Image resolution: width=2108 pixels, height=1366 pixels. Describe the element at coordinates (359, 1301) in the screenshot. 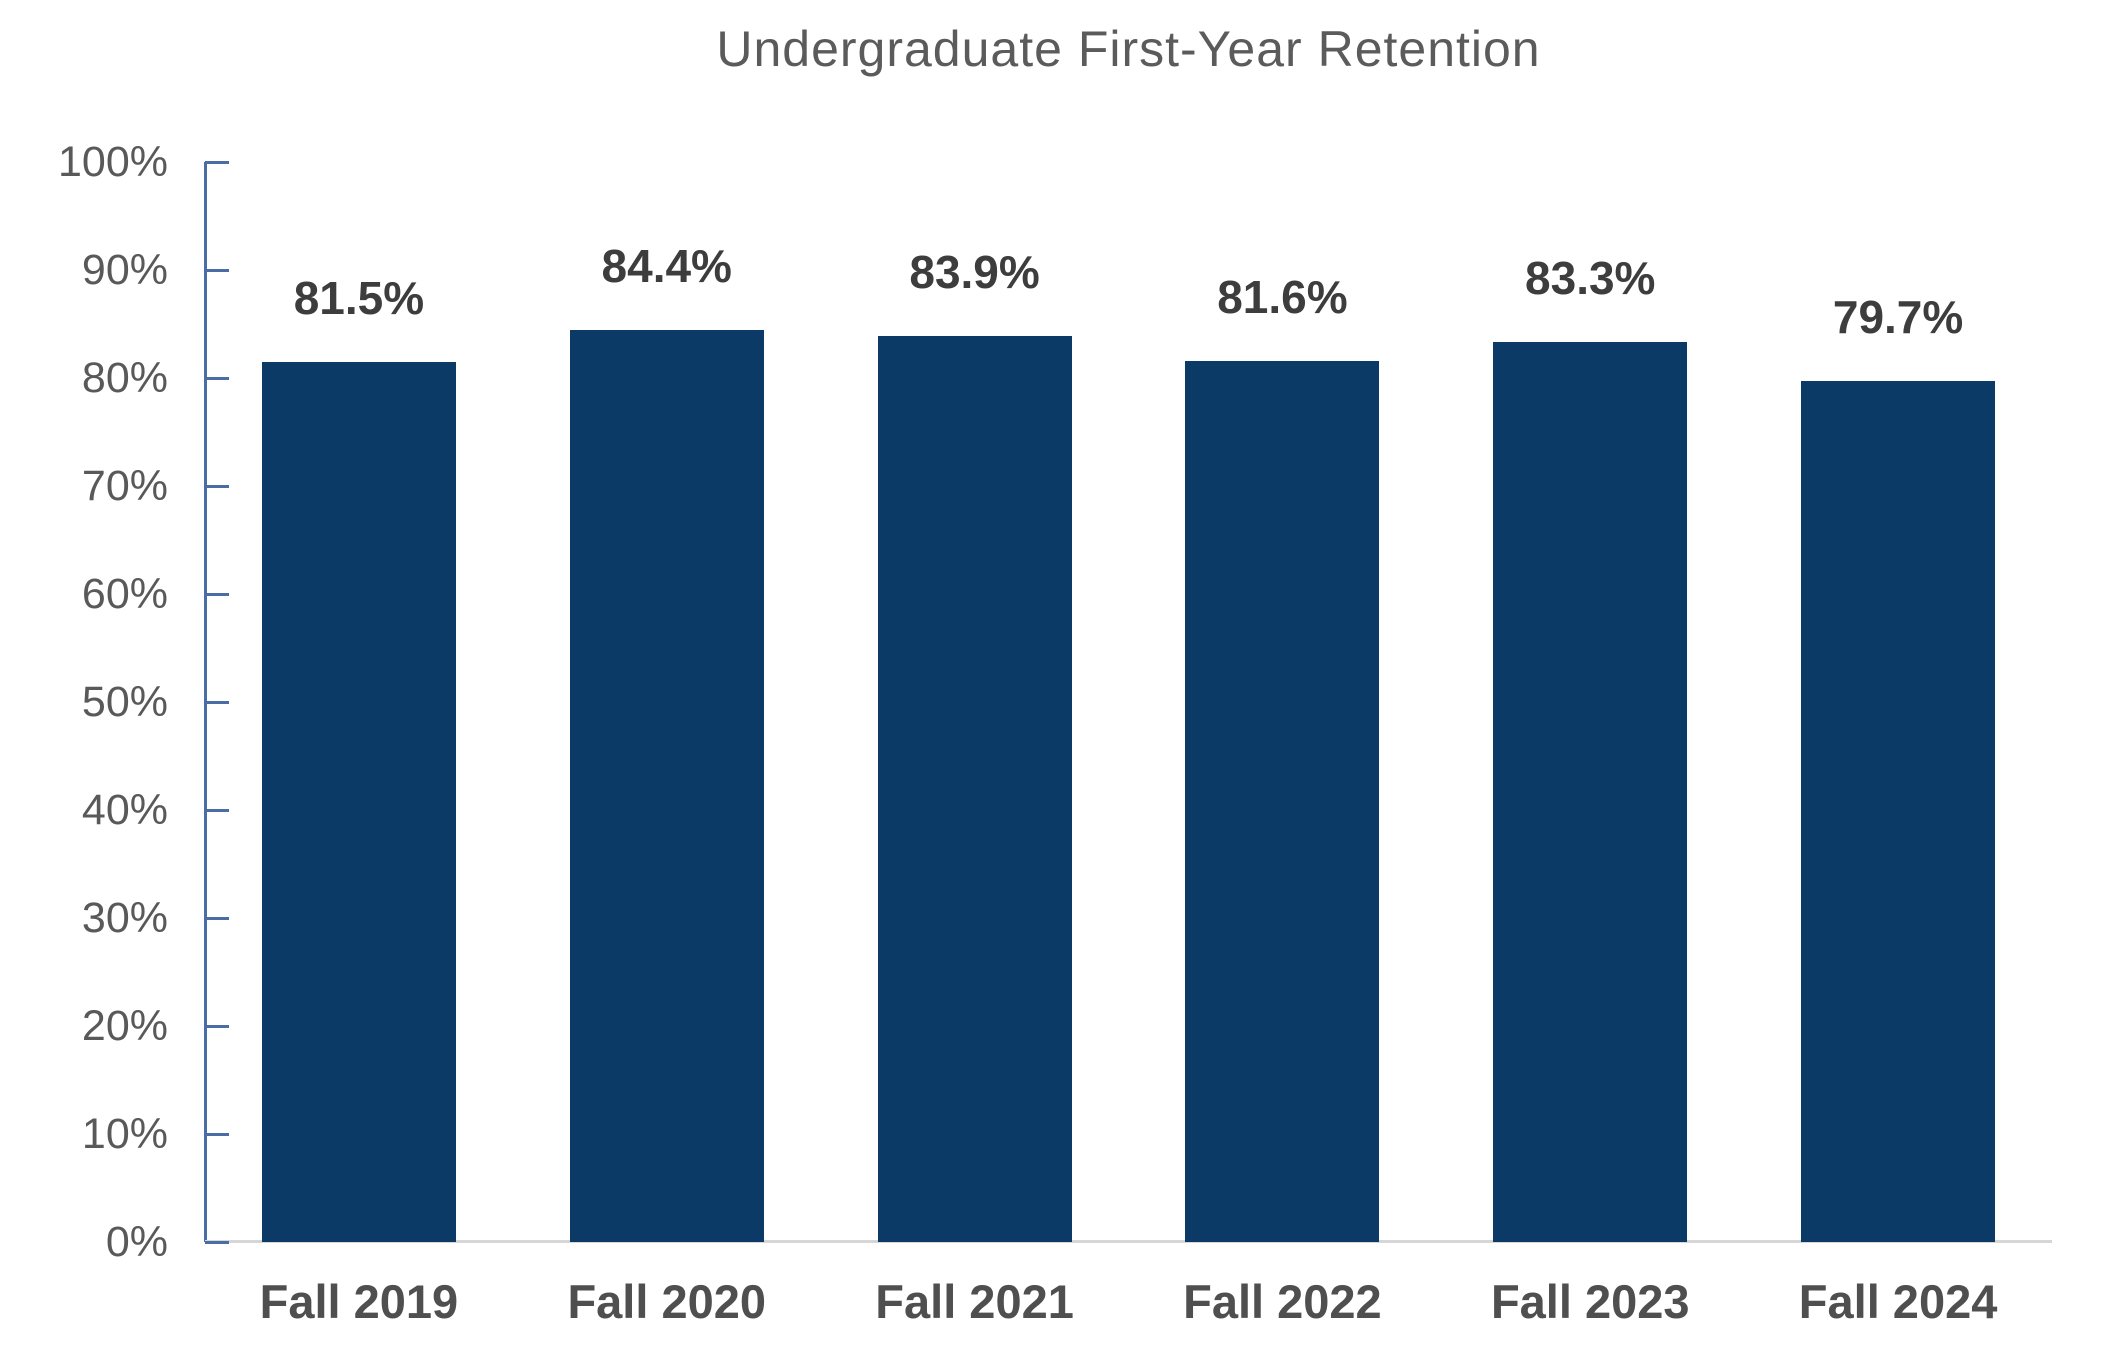

I see `category-label: Fall 2019` at that location.